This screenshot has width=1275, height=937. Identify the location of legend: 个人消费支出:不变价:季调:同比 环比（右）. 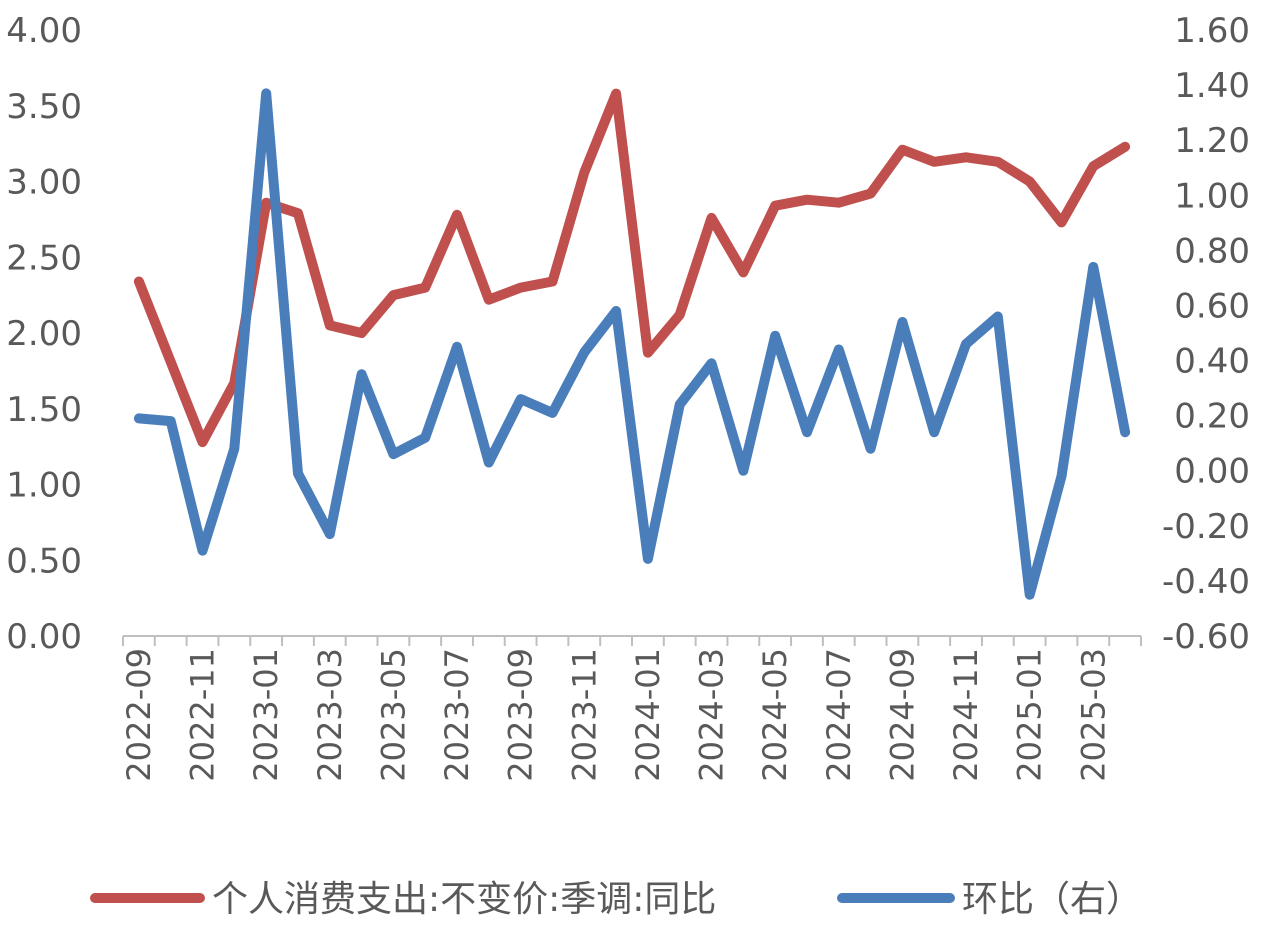
(618, 899).